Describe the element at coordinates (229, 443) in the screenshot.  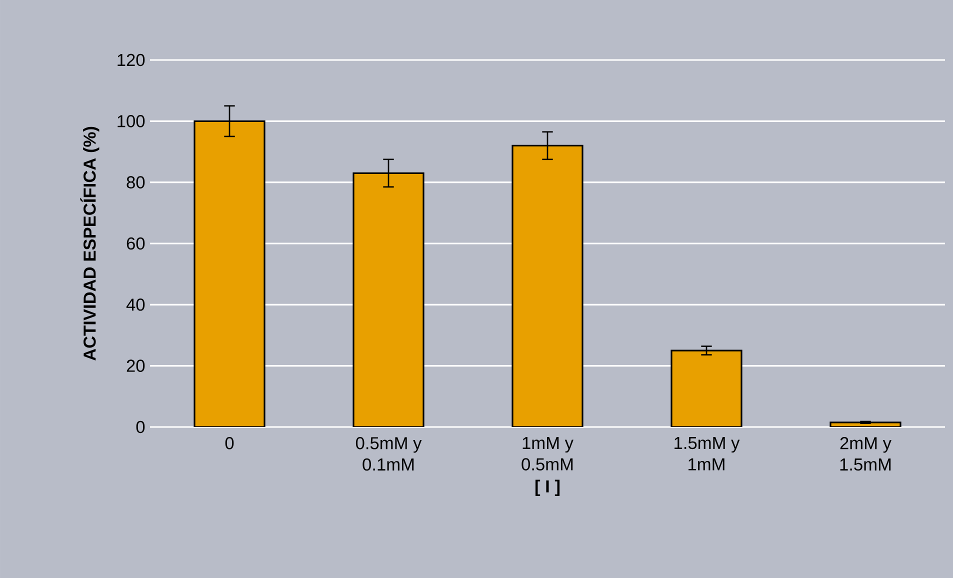
I see `x-tick-label: 0` at that location.